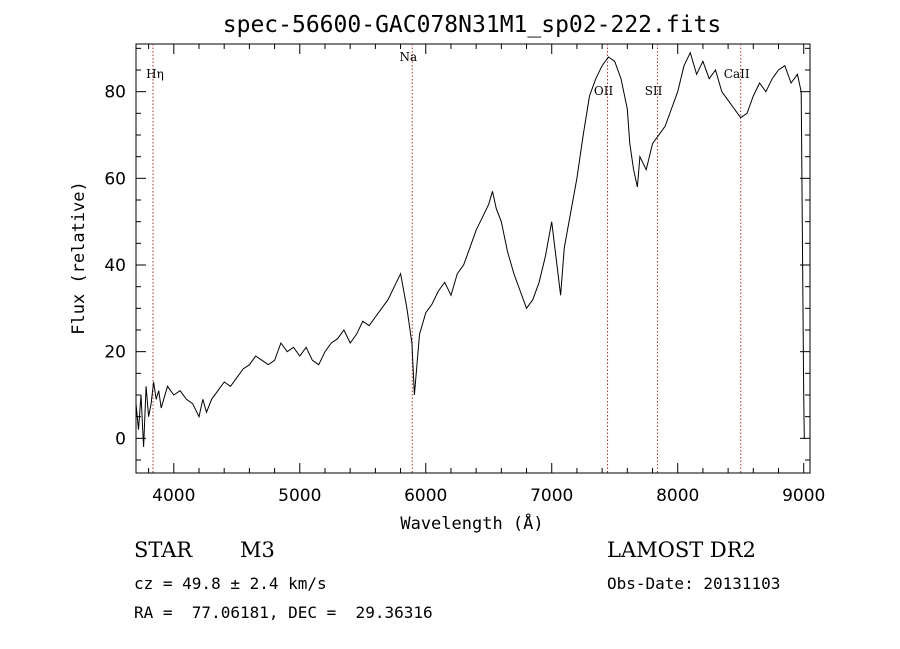 The width and height of the screenshot is (900, 649). Describe the element at coordinates (471, 523) in the screenshot. I see `x-axis-label: Wavelength (Å)` at that location.